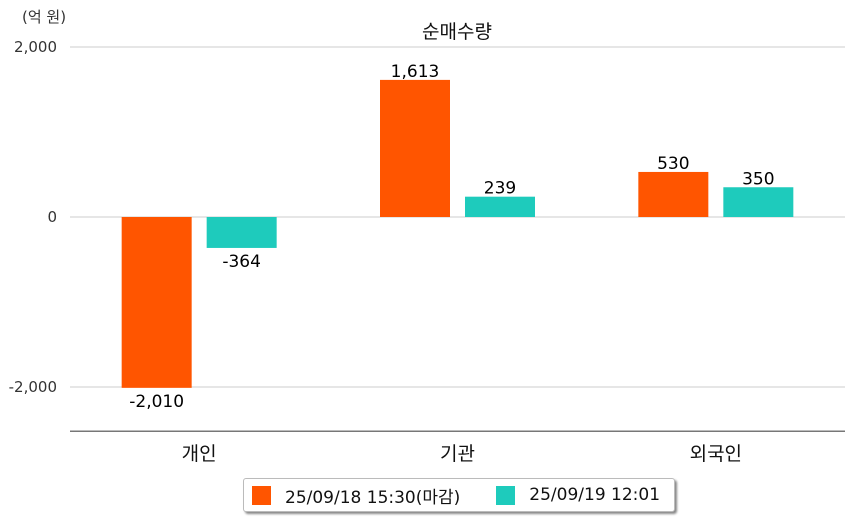 This screenshot has width=854, height=520. I want to click on legend-label: 25/09/19 12:01, so click(595, 495).